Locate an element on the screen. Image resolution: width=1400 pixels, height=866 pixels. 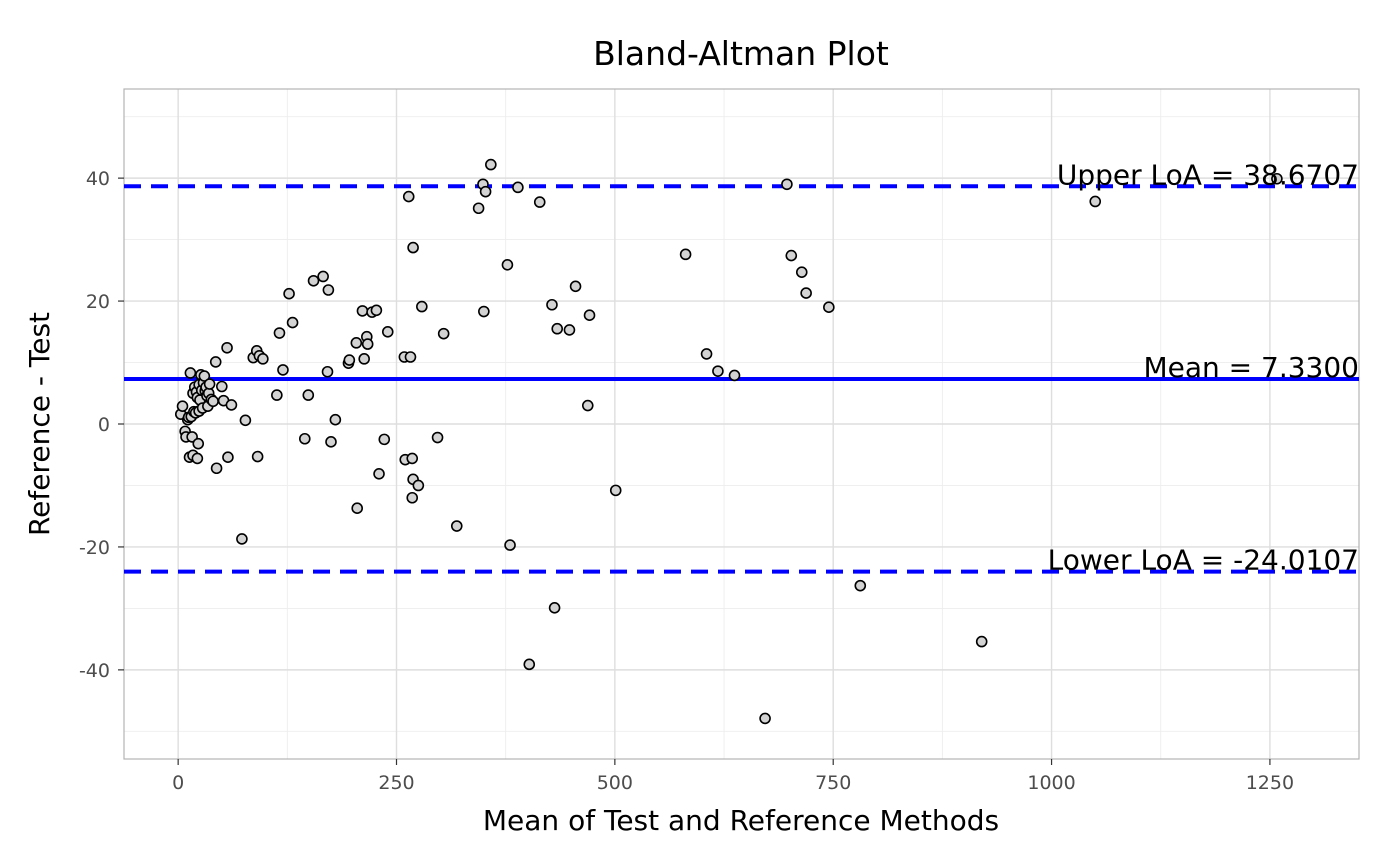
y-tick-label: -40 is located at coordinates (94, 671).